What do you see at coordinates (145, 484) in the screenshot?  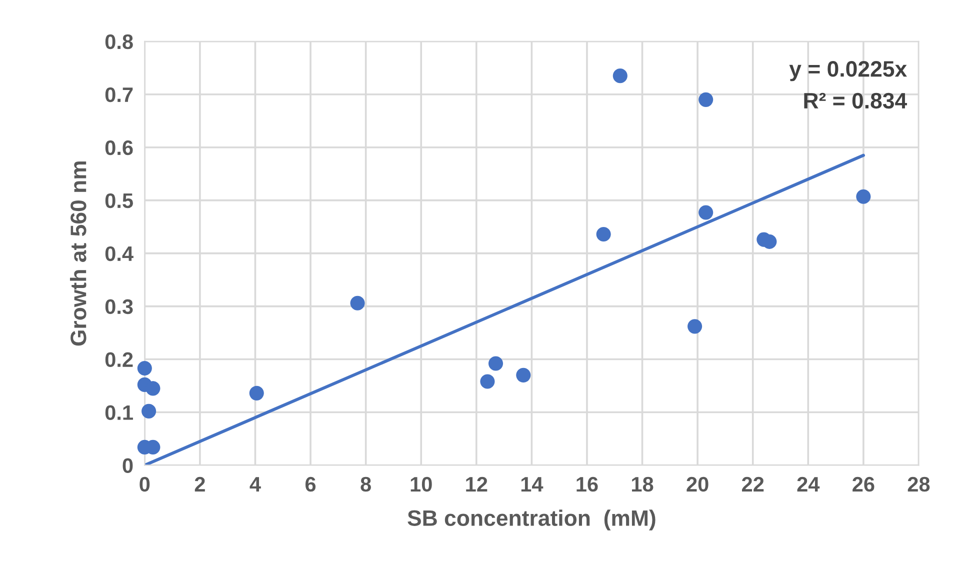 I see `x-tick-label: 0` at bounding box center [145, 484].